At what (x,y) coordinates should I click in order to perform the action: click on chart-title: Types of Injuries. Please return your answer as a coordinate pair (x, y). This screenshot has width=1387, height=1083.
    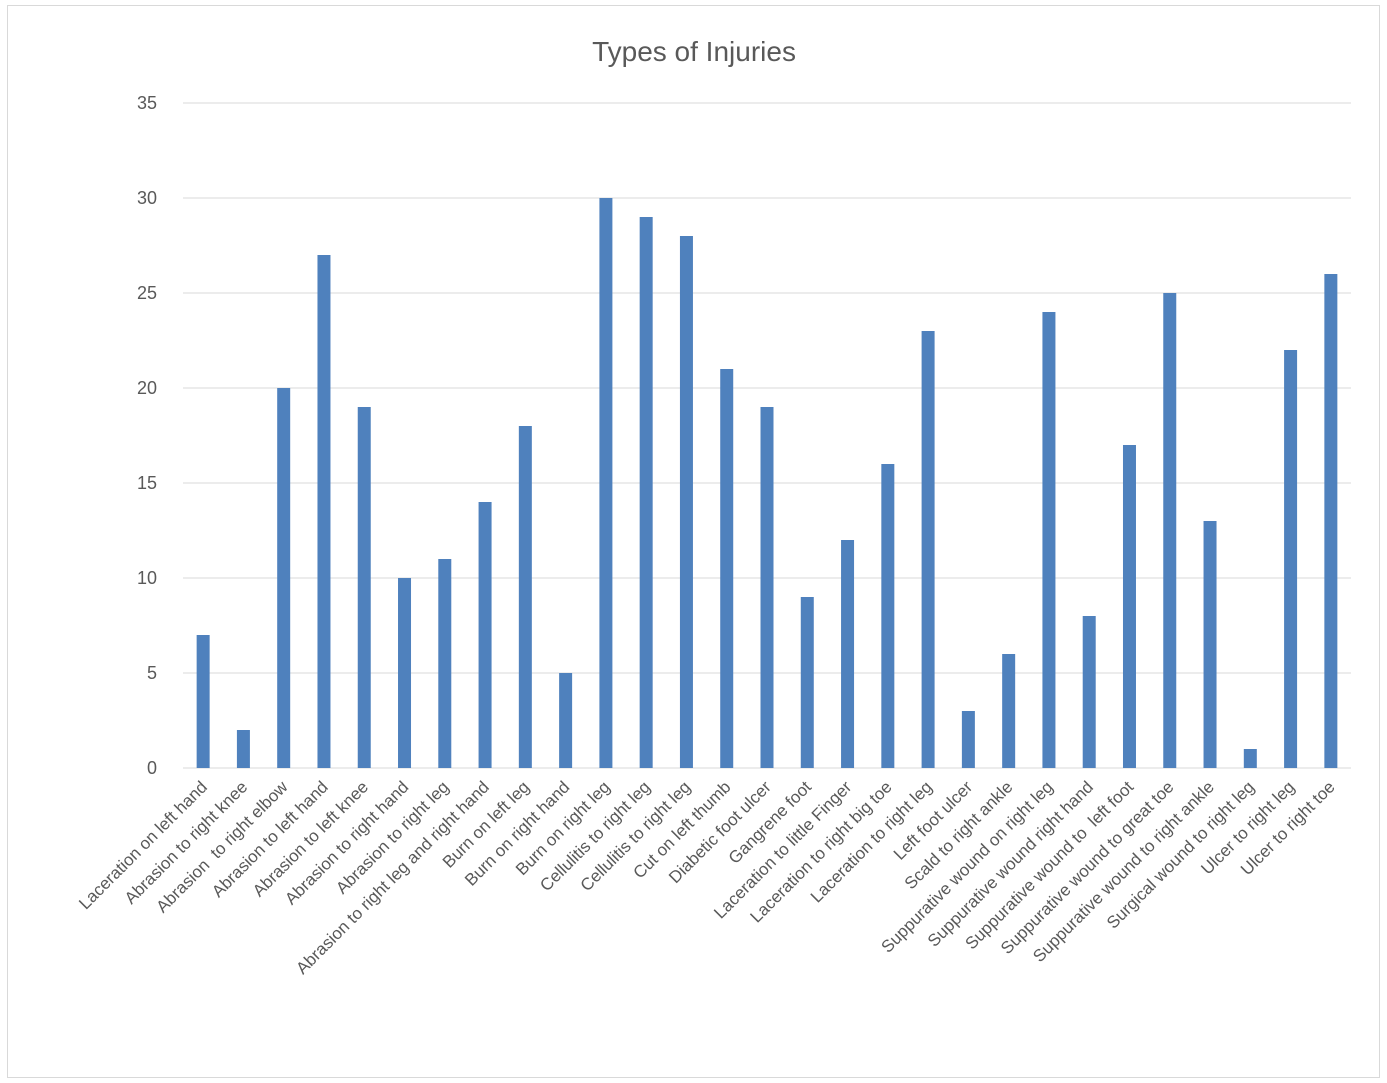
    Looking at the image, I should click on (694, 51).